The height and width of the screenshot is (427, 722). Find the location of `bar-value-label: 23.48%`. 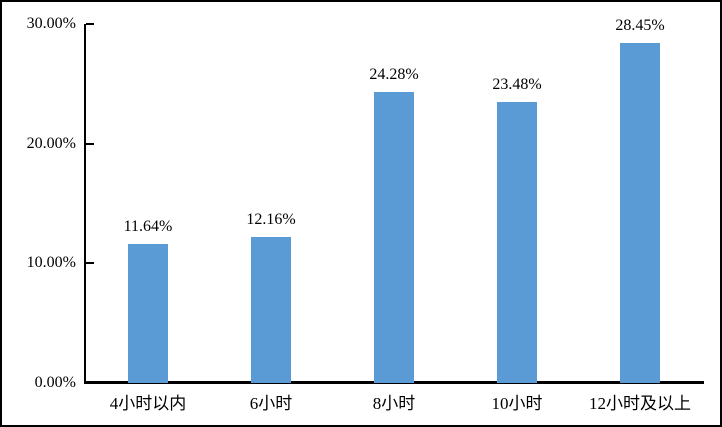

bar-value-label: 23.48% is located at coordinates (517, 84).